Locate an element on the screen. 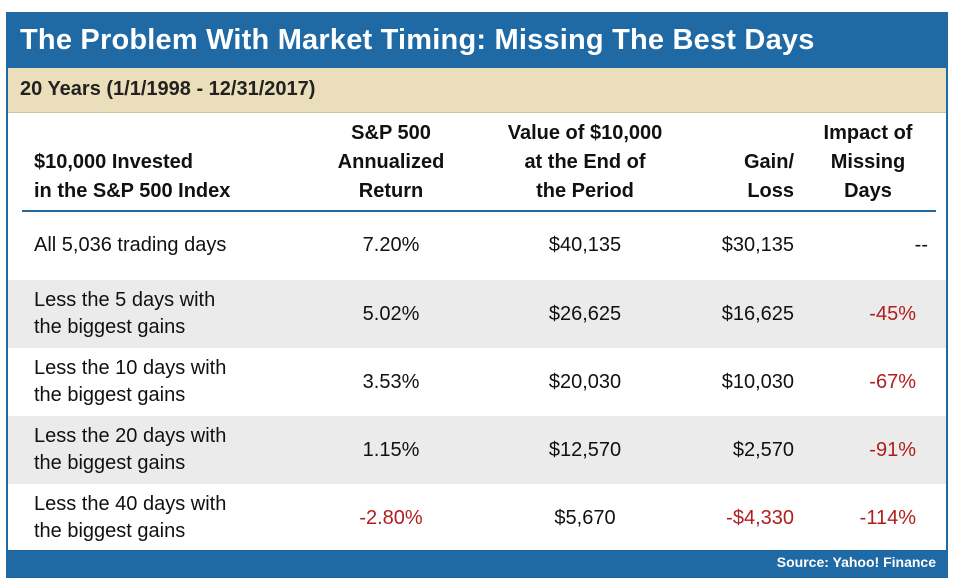 This screenshot has width=958, height=584. row-return: 1.15% is located at coordinates (391, 450).